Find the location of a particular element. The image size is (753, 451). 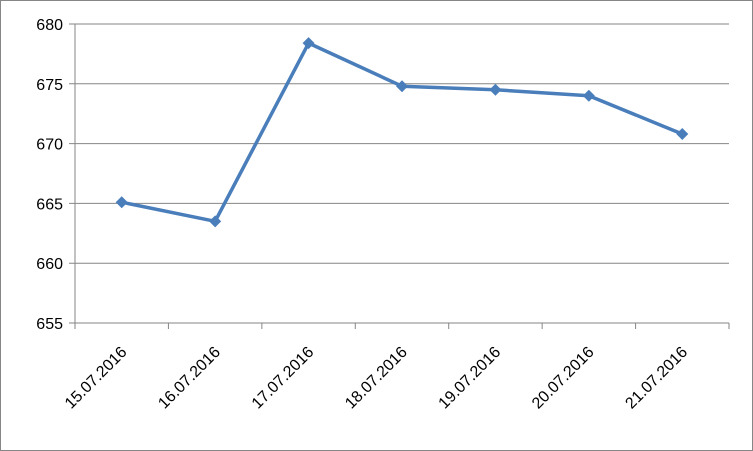

y-tick-label: 670 is located at coordinates (49, 145).